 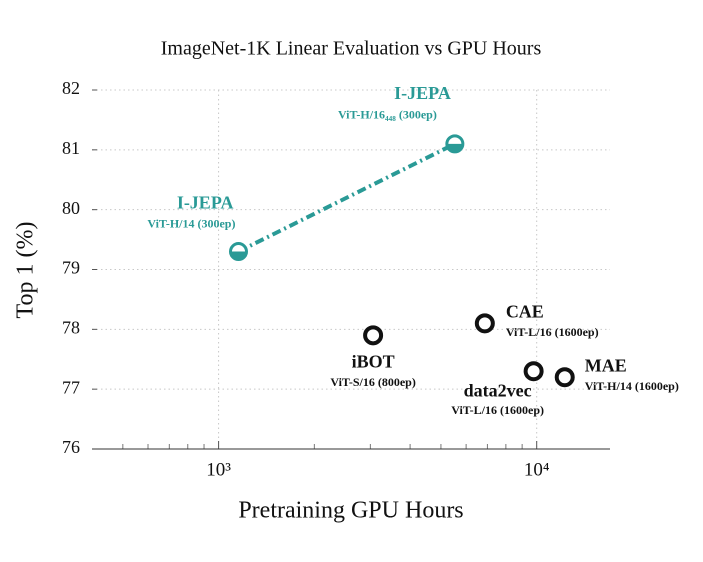 I want to click on y-axis-label: Top 1 (%), so click(x=26, y=270).